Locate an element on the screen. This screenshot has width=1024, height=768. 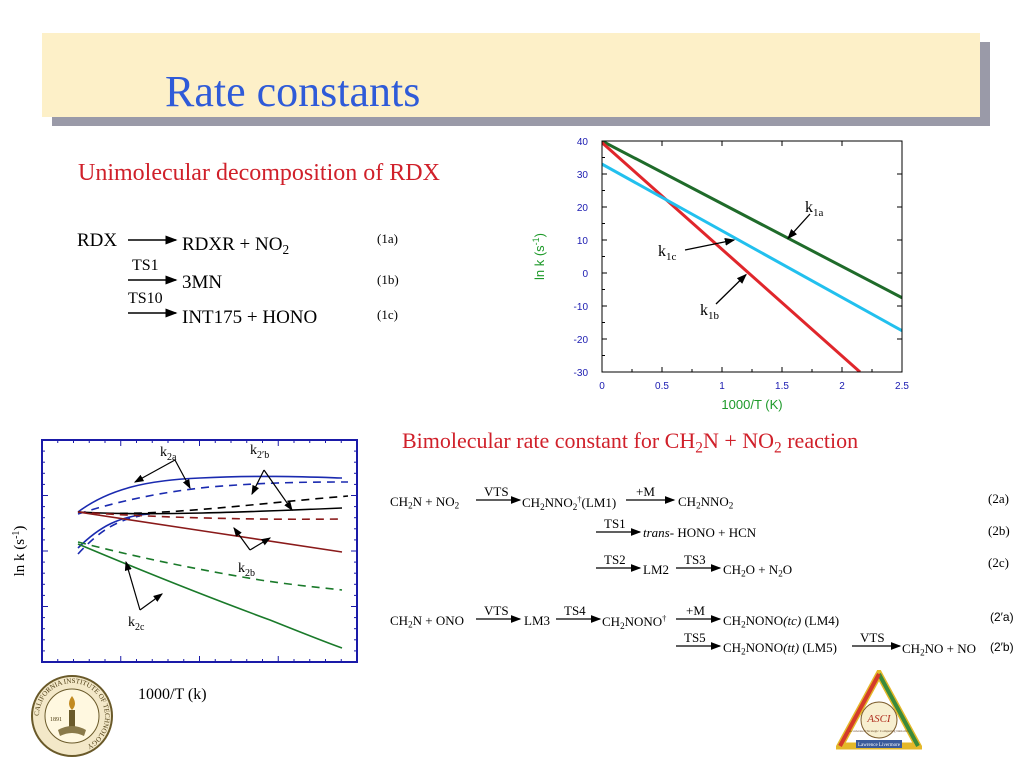
product-1a: RDXR + NO2 is located at coordinates (236, 245).